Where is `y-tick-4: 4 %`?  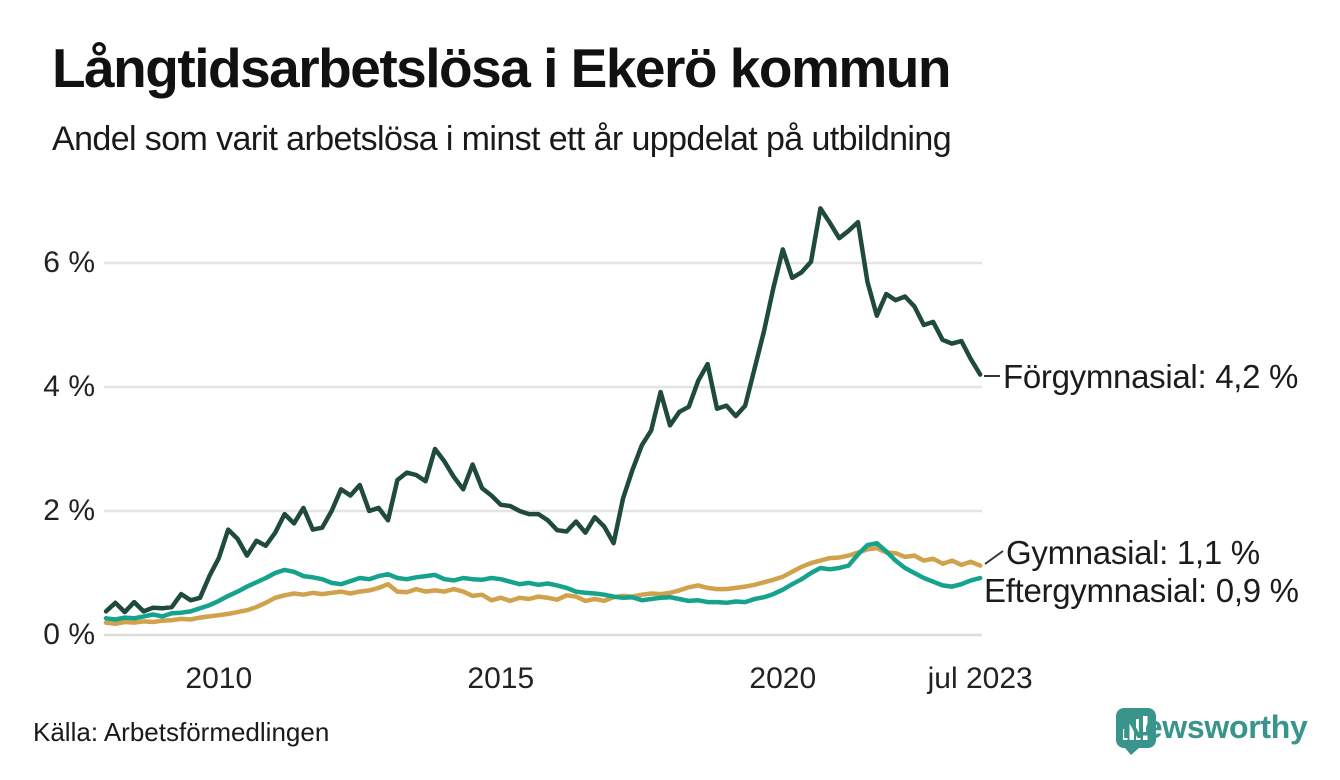
y-tick-4: 4 % is located at coordinates (69, 386).